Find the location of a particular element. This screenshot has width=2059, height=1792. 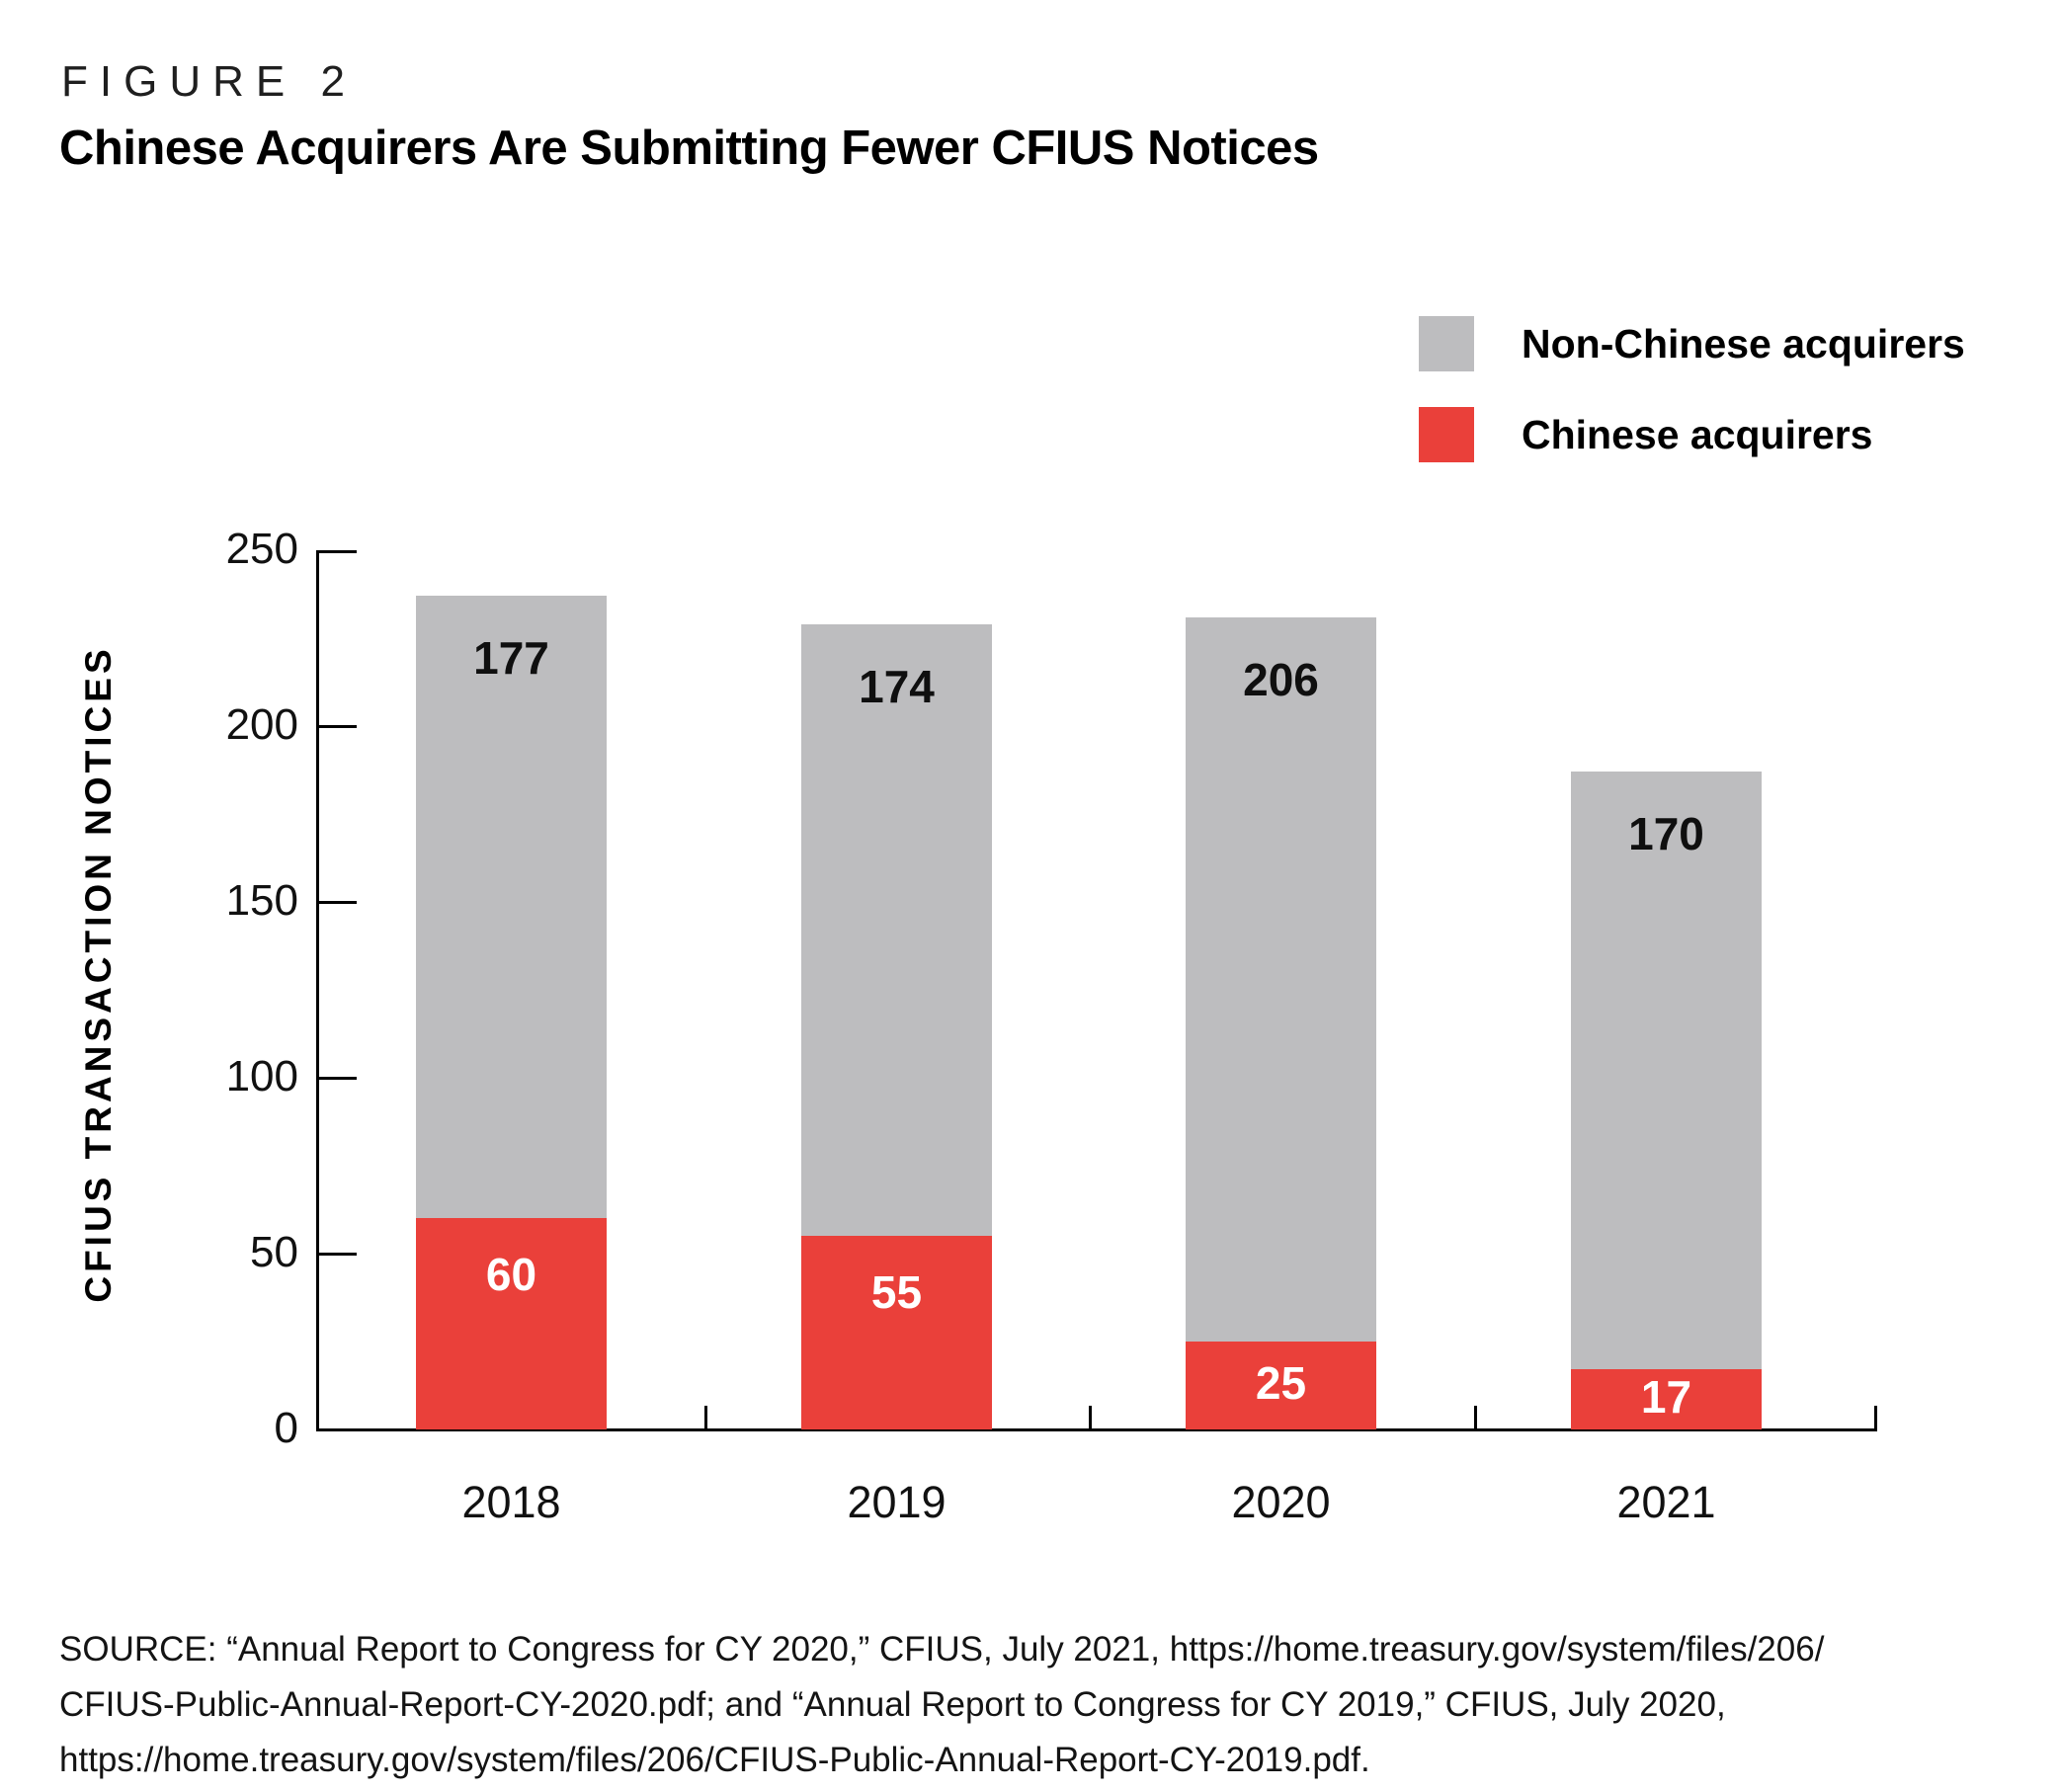

legend-item-chinese: Chinese acquirers is located at coordinates (1646, 434).